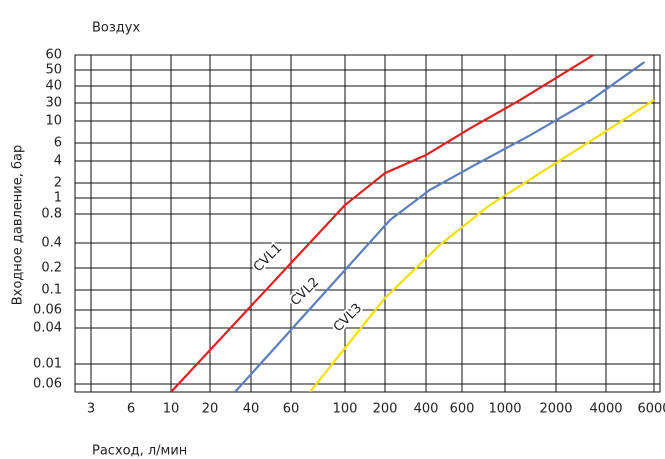 Image resolution: width=665 pixels, height=459 pixels. I want to click on x-tick-label: 100, so click(345, 409).